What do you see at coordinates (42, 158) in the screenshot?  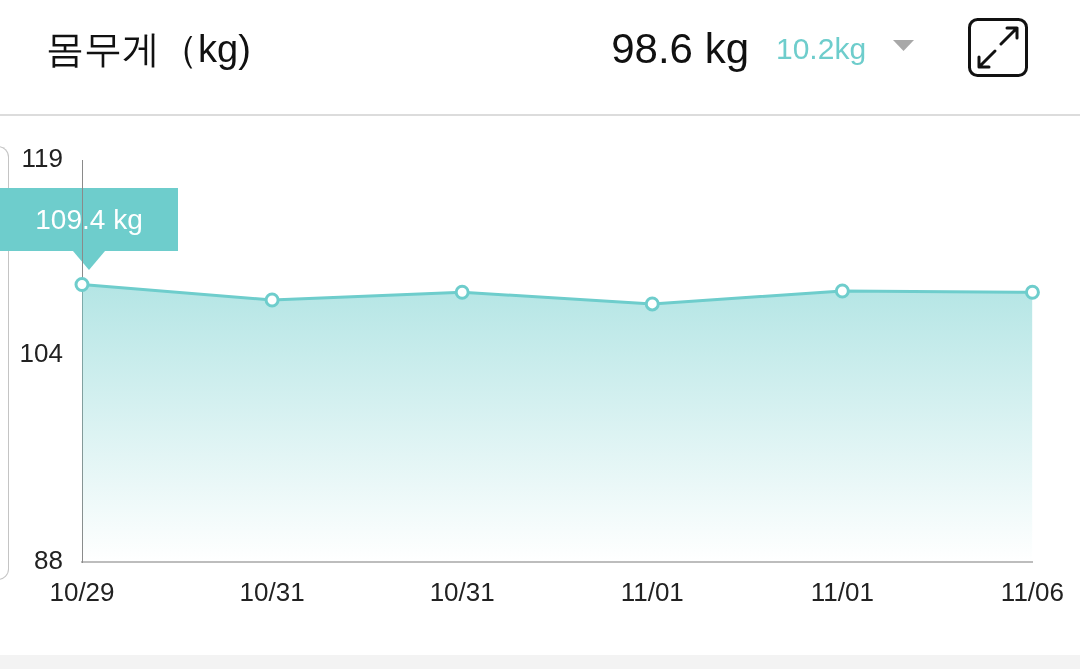 I see `y-tick-label: 119` at bounding box center [42, 158].